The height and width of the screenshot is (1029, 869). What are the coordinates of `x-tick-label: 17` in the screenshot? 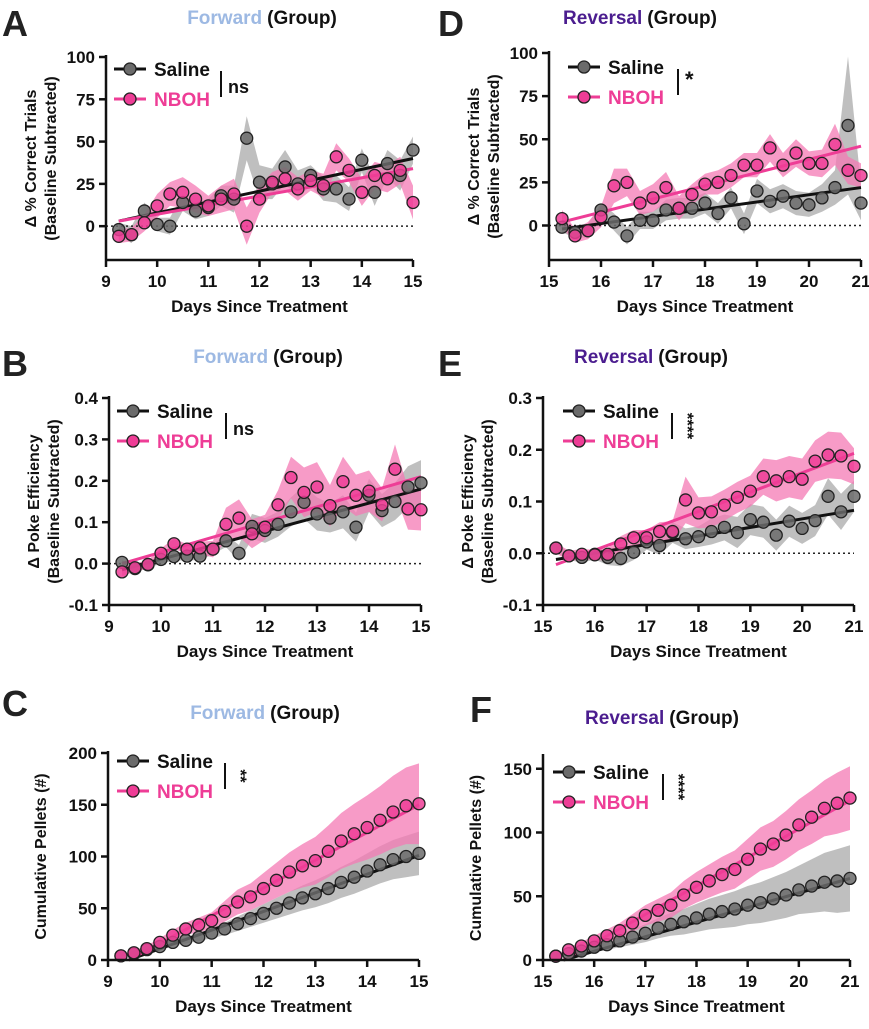 It's located at (645, 981).